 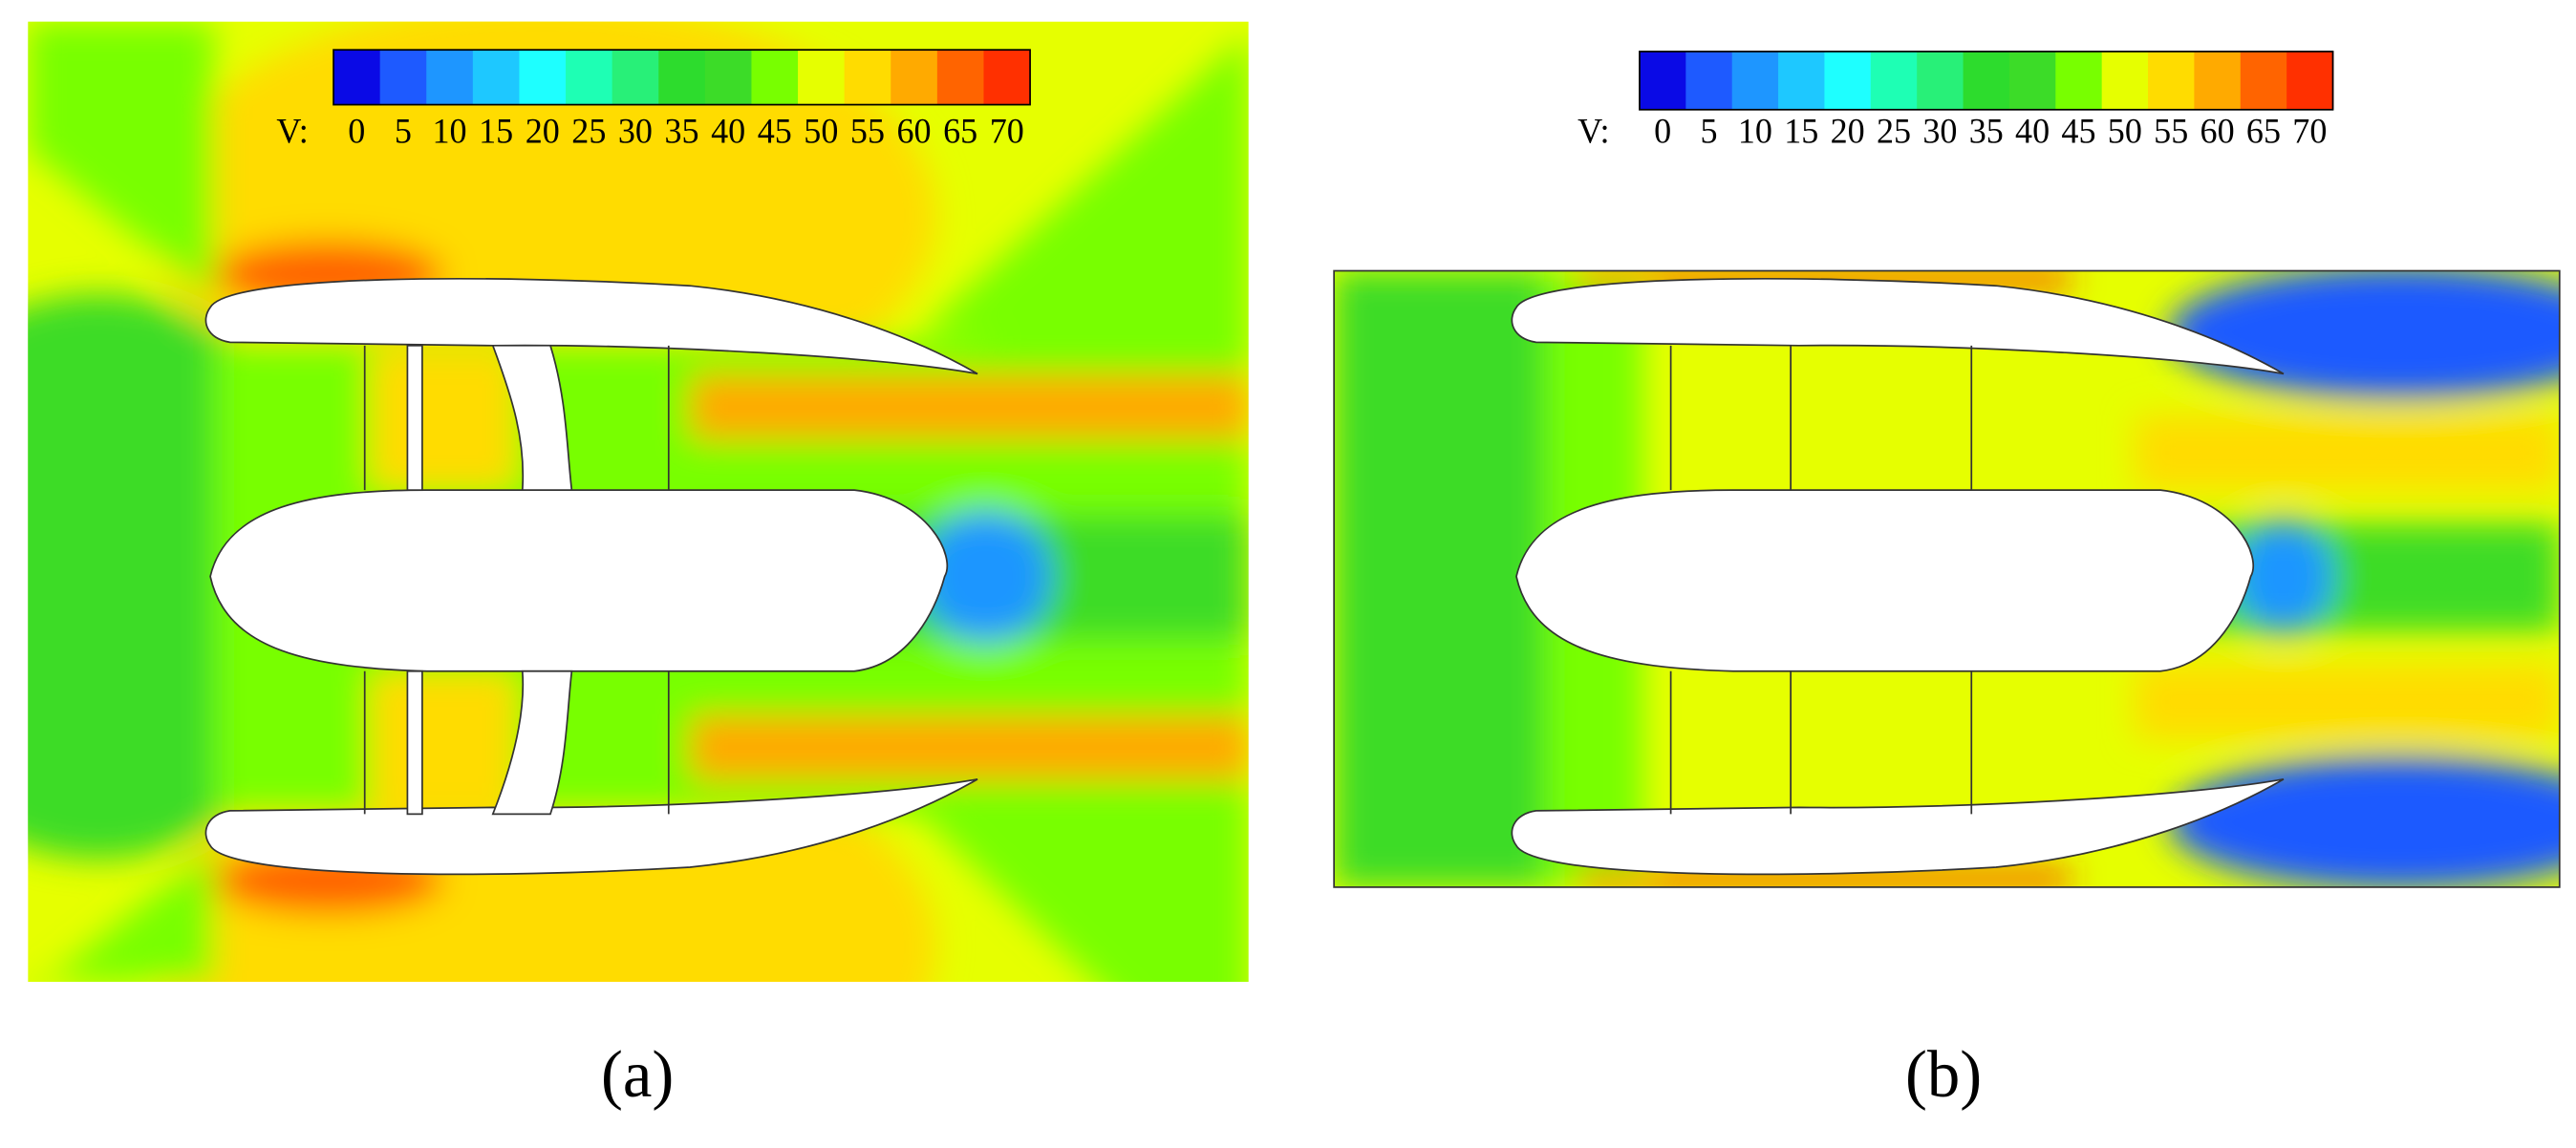 What do you see at coordinates (637, 1074) in the screenshot?
I see `caption: (a)` at bounding box center [637, 1074].